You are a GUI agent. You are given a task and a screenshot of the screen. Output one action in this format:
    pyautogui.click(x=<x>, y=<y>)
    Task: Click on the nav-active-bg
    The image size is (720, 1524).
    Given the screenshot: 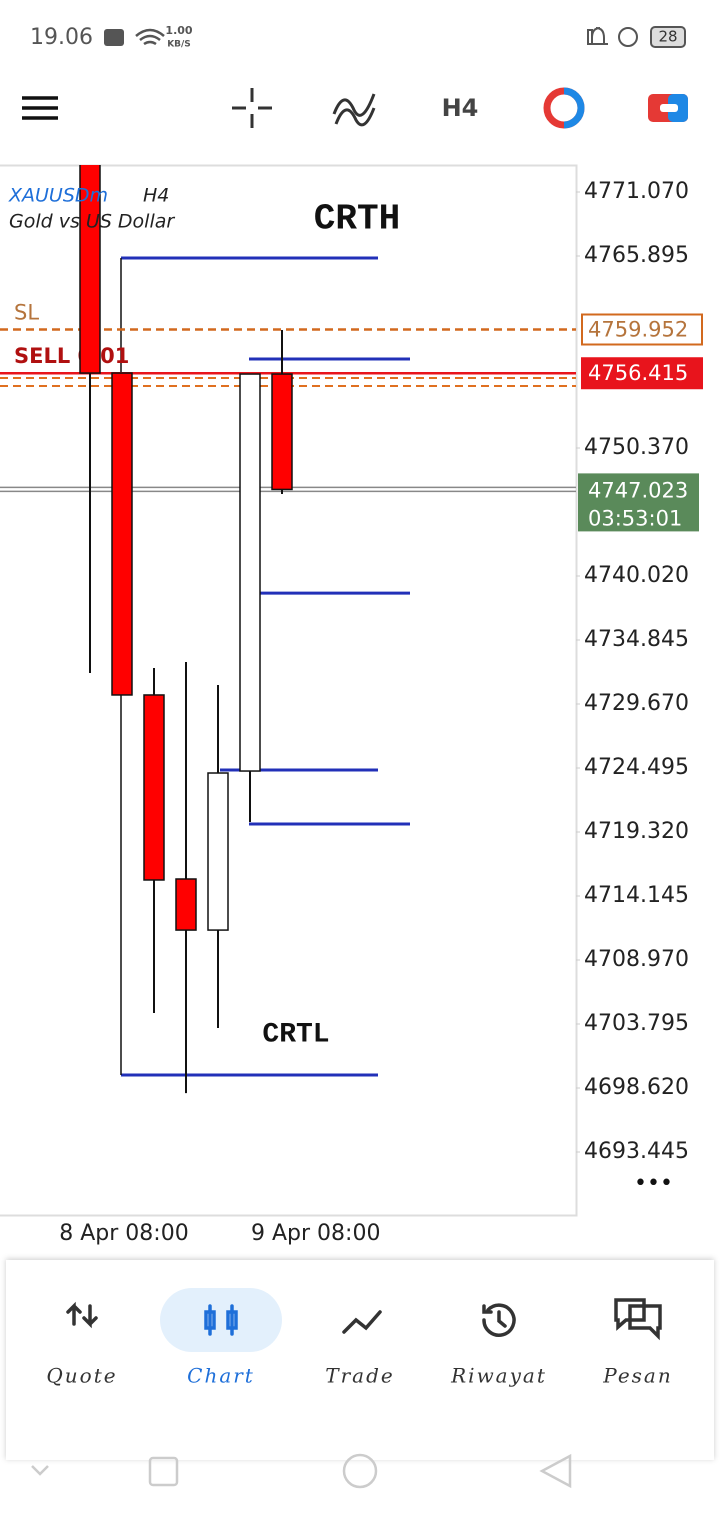 What is the action you would take?
    pyautogui.click(x=221, y=1320)
    